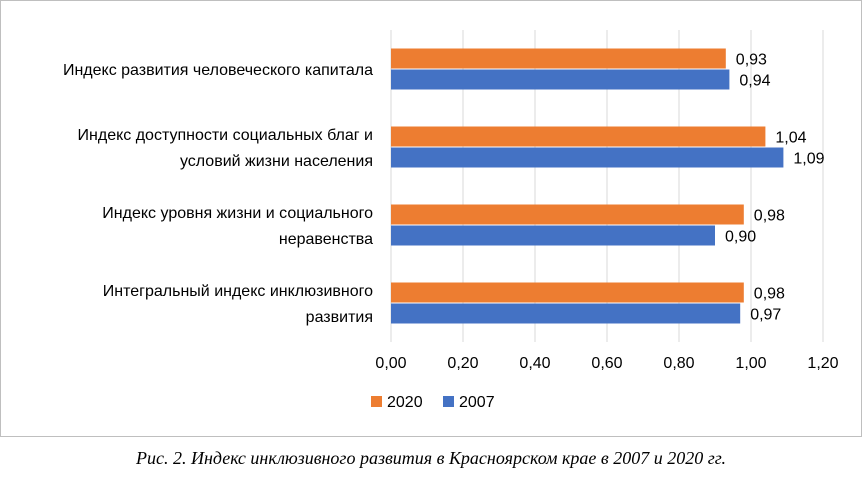  I want to click on data-label-2020: 1,04, so click(790, 138).